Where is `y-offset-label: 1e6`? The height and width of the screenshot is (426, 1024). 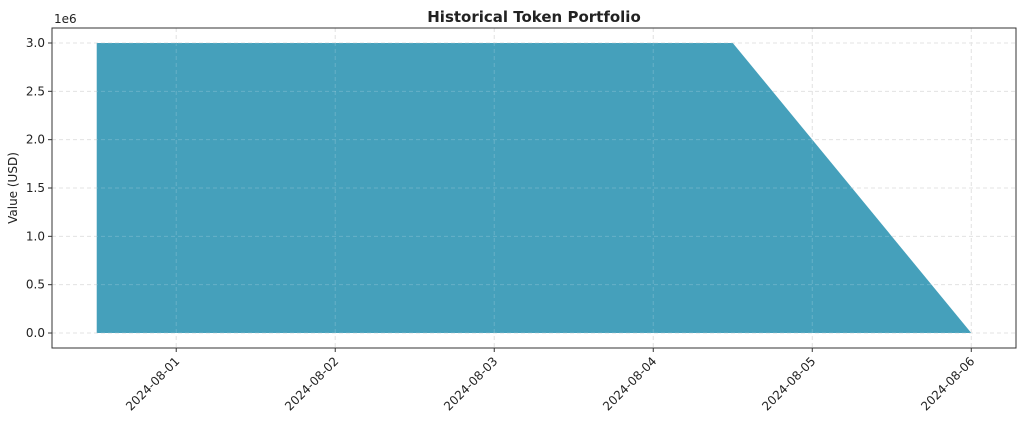
y-offset-label: 1e6 is located at coordinates (65, 19).